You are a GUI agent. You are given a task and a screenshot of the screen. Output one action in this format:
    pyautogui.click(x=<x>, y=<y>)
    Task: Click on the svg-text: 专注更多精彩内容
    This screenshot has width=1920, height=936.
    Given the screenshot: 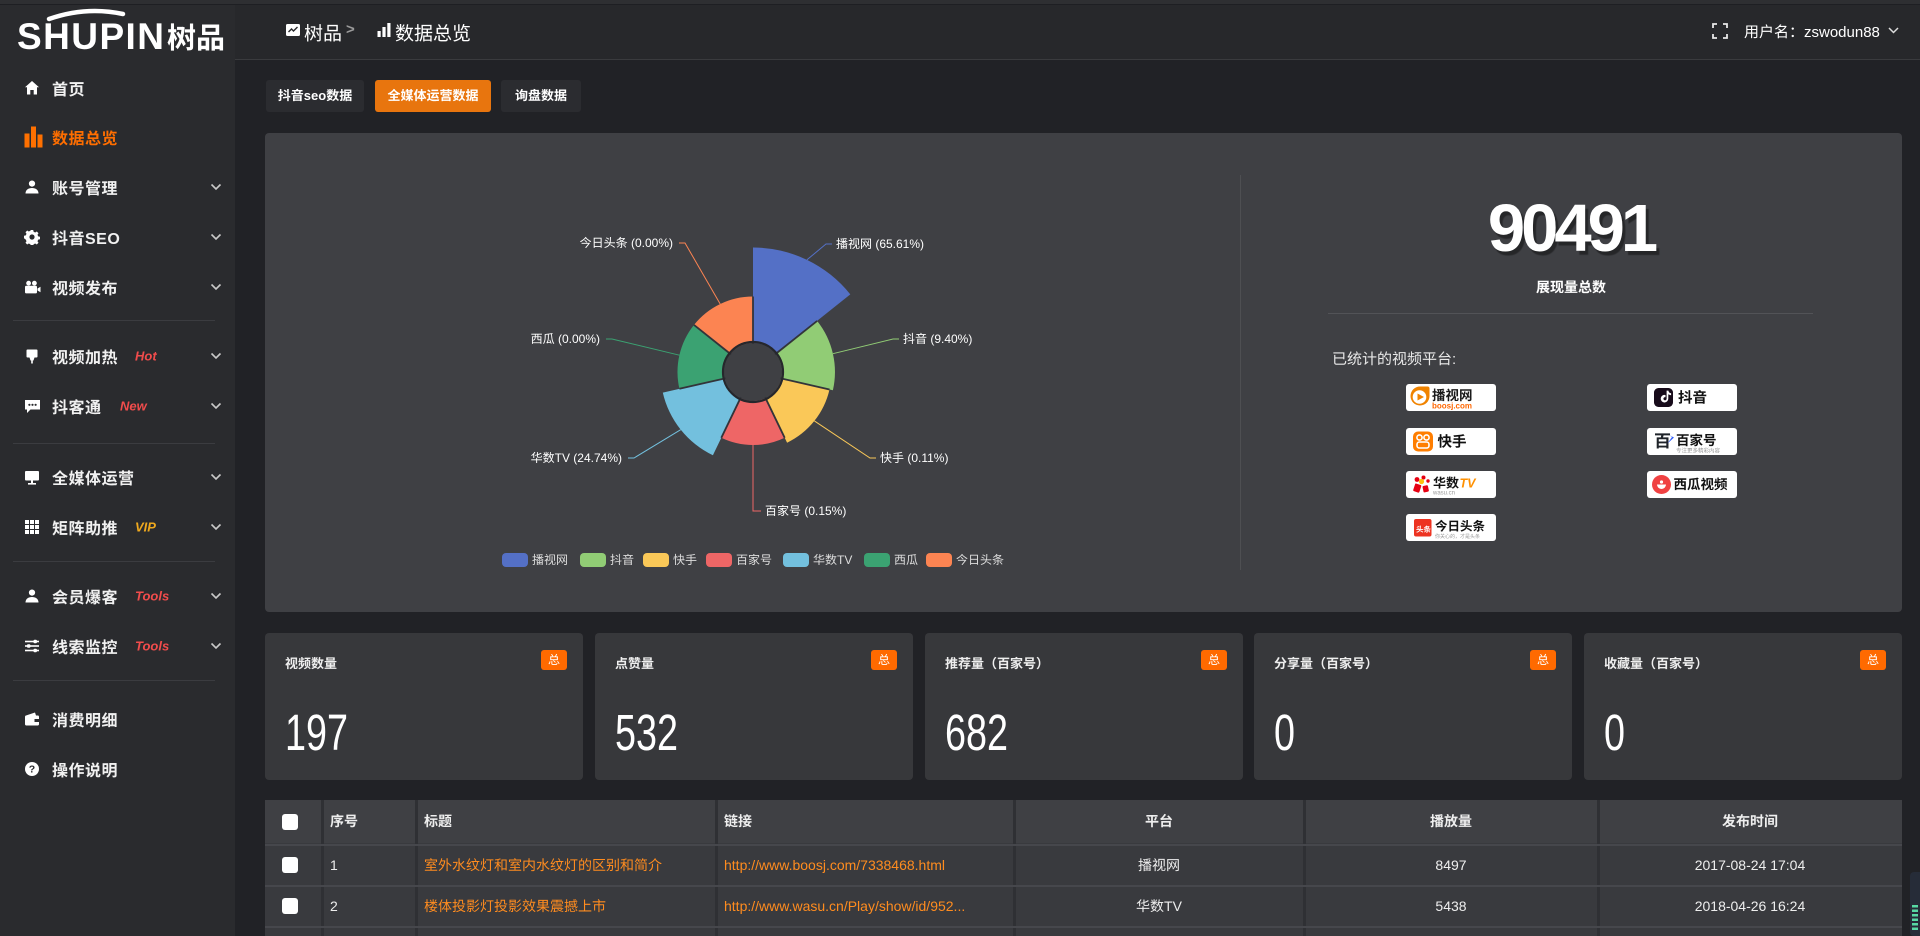 What is the action you would take?
    pyautogui.click(x=1698, y=450)
    